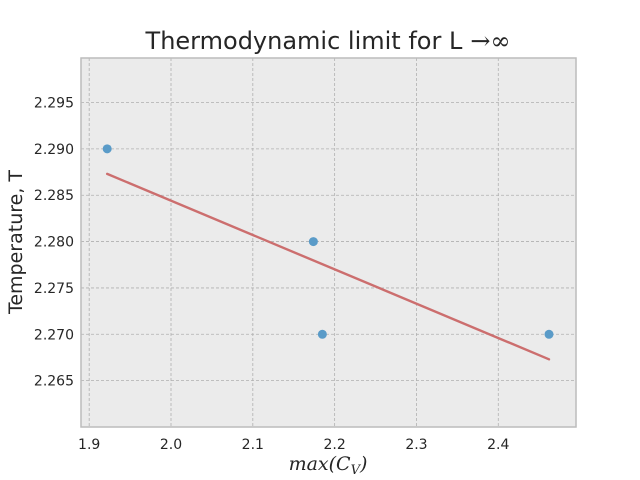  What do you see at coordinates (253, 445) in the screenshot?
I see `x-tick-label: 2.1` at bounding box center [253, 445].